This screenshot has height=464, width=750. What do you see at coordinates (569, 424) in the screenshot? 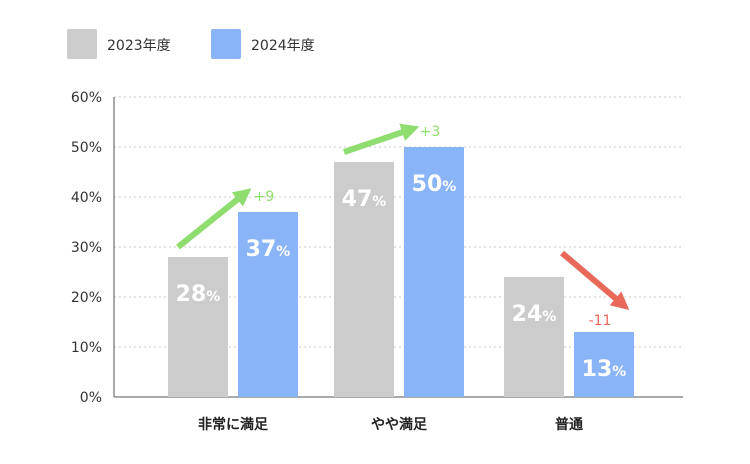
I see `x-tick-label: 普通` at bounding box center [569, 424].